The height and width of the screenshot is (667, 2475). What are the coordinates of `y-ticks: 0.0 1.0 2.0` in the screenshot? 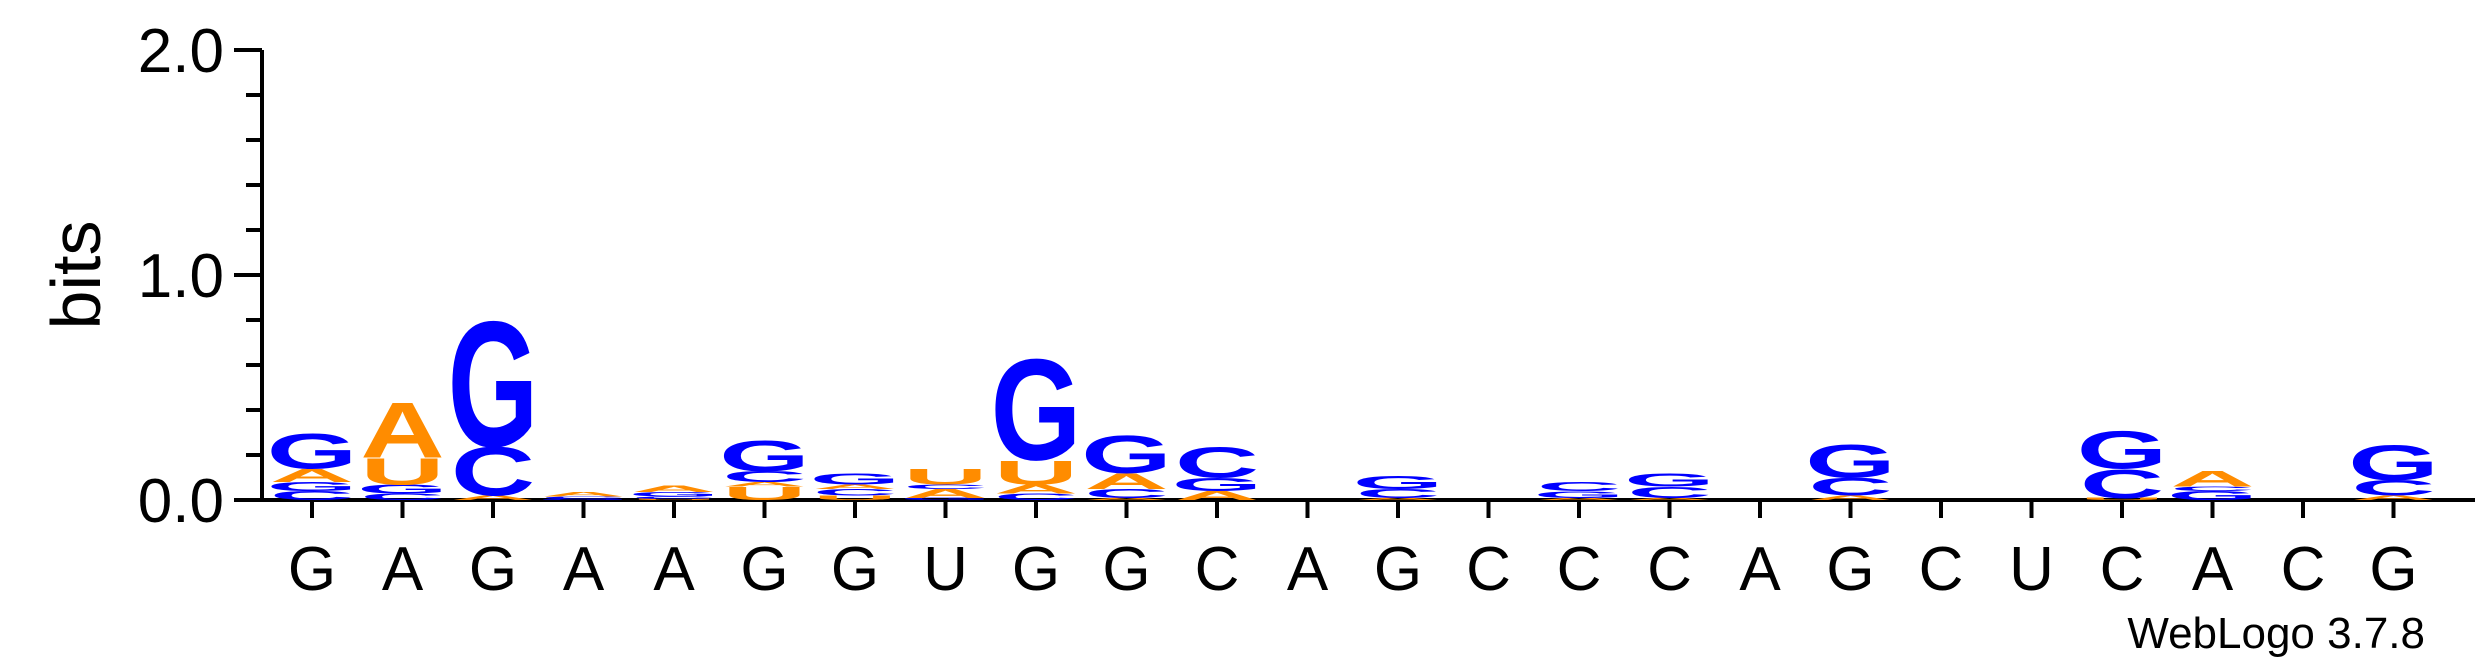 It's located at (200, 276).